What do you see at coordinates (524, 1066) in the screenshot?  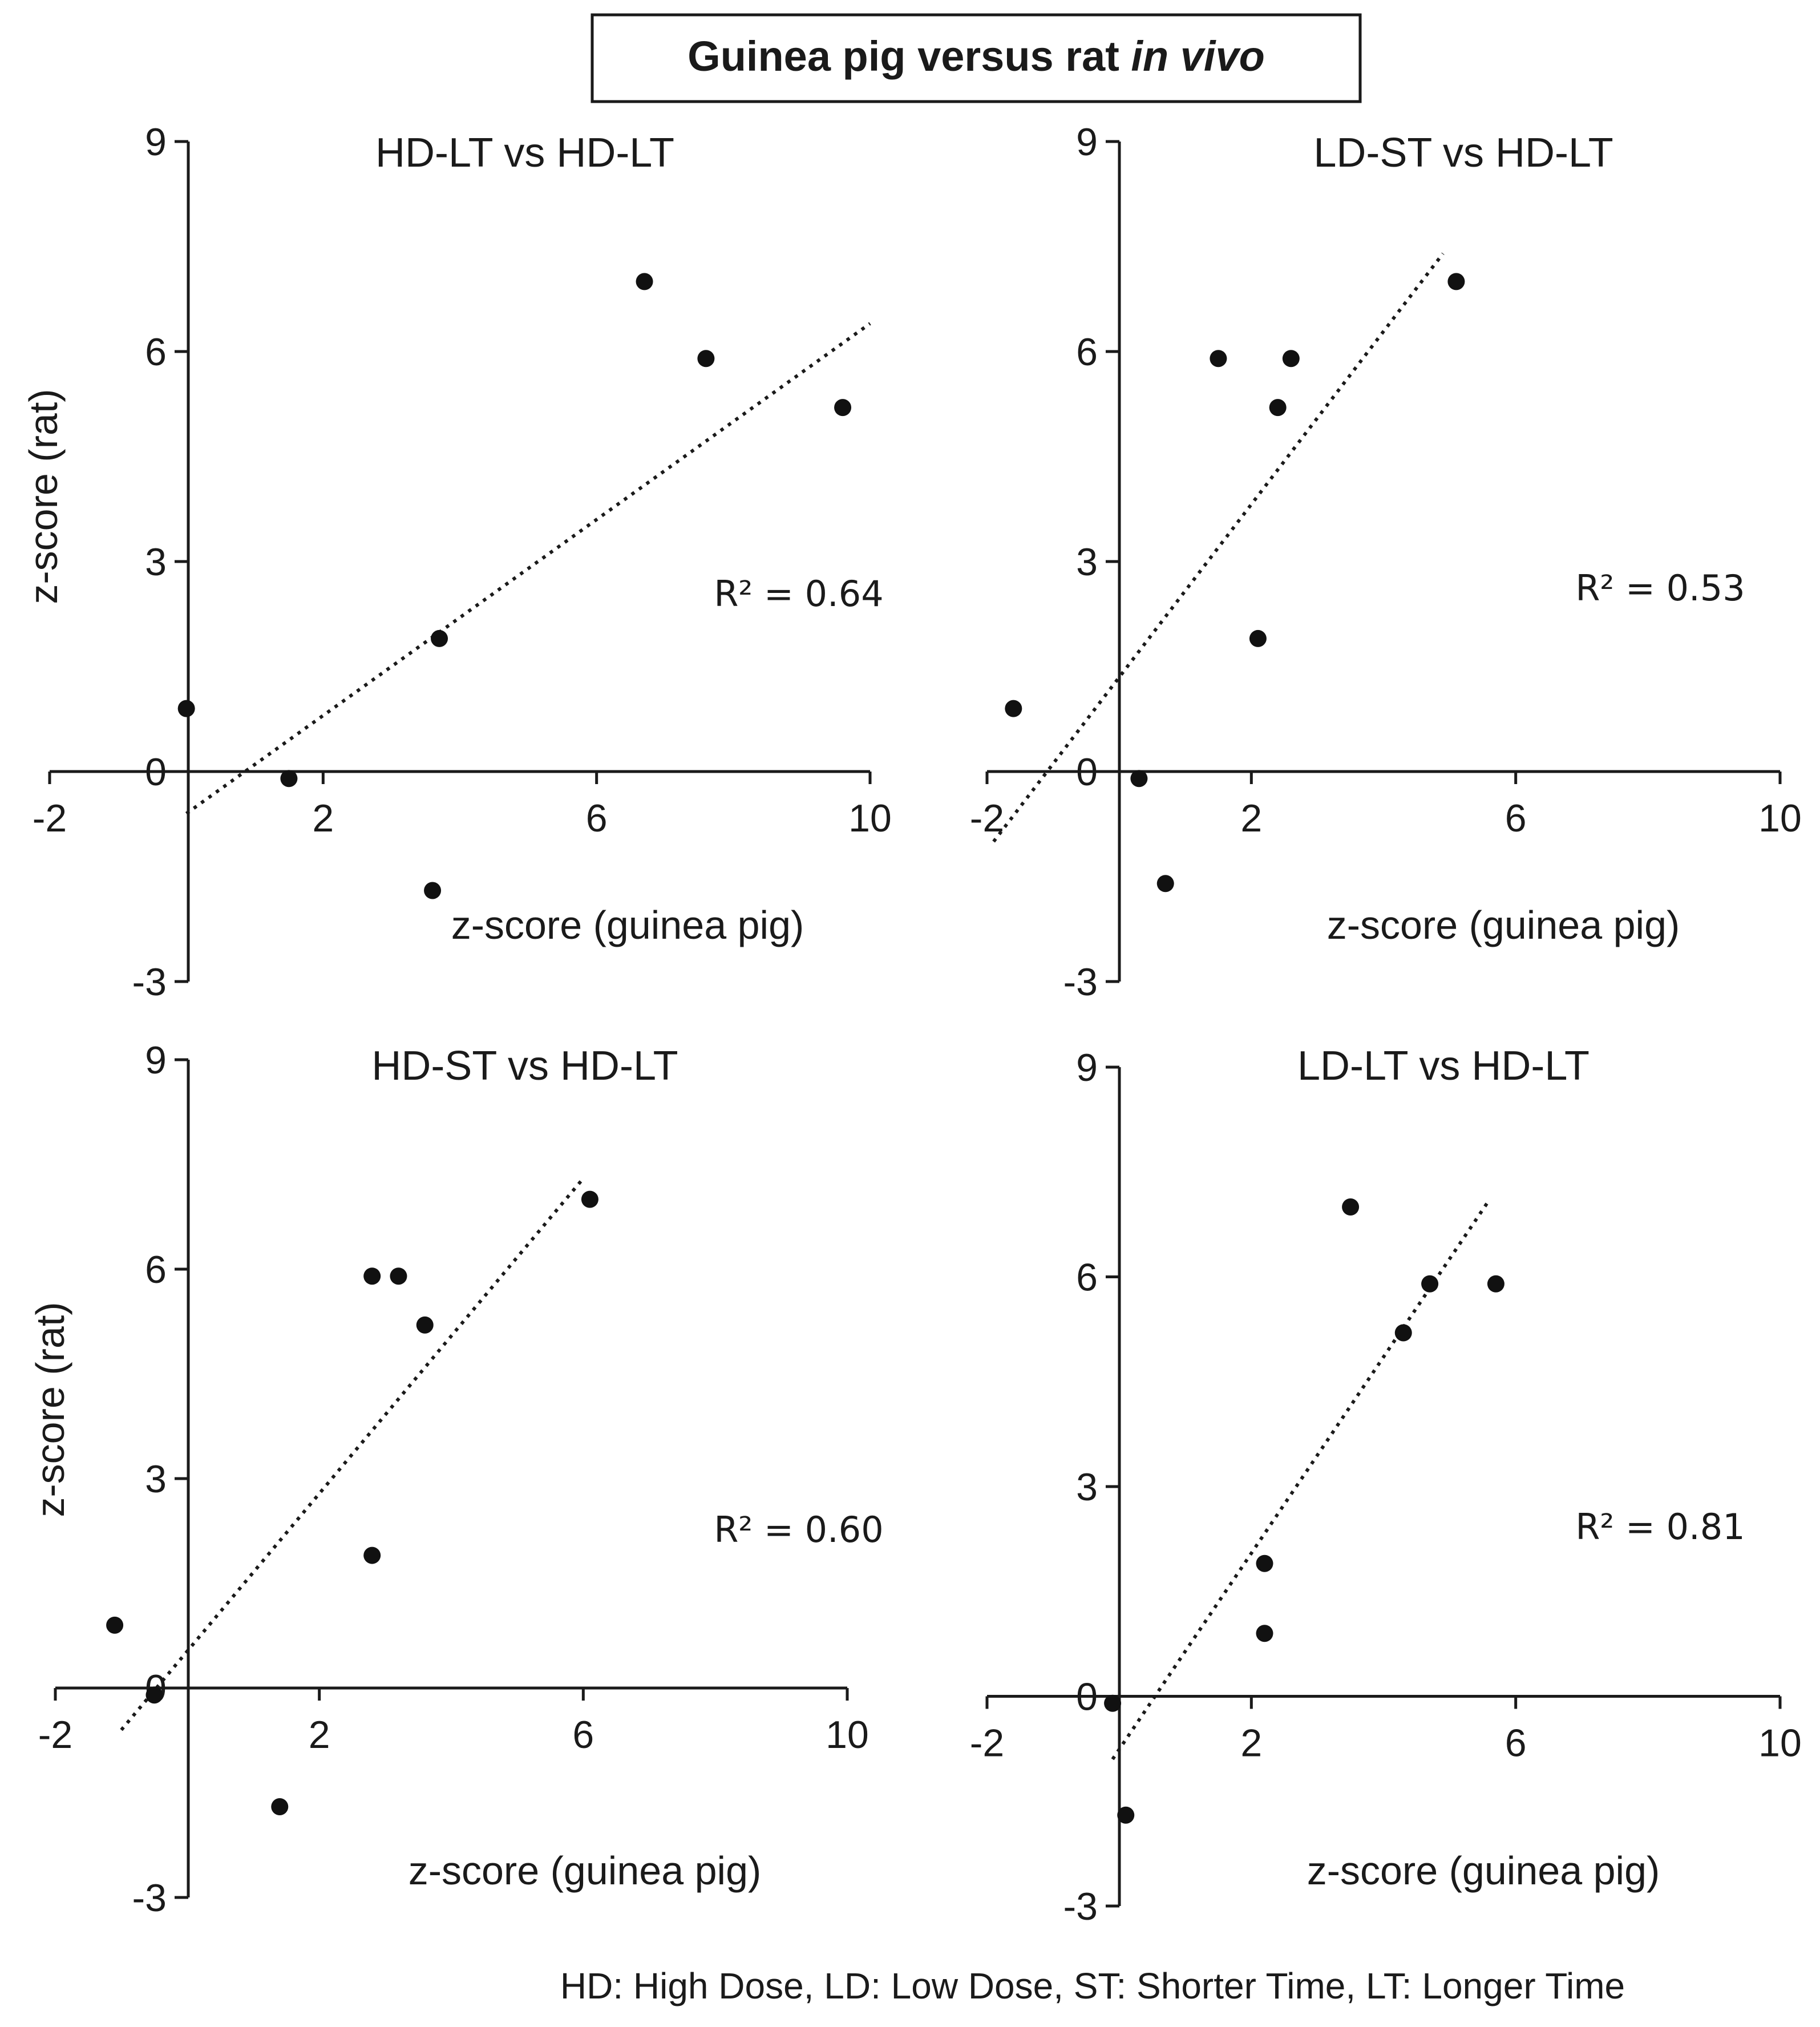 I see `panel-title: HD-ST vs HD-LT` at bounding box center [524, 1066].